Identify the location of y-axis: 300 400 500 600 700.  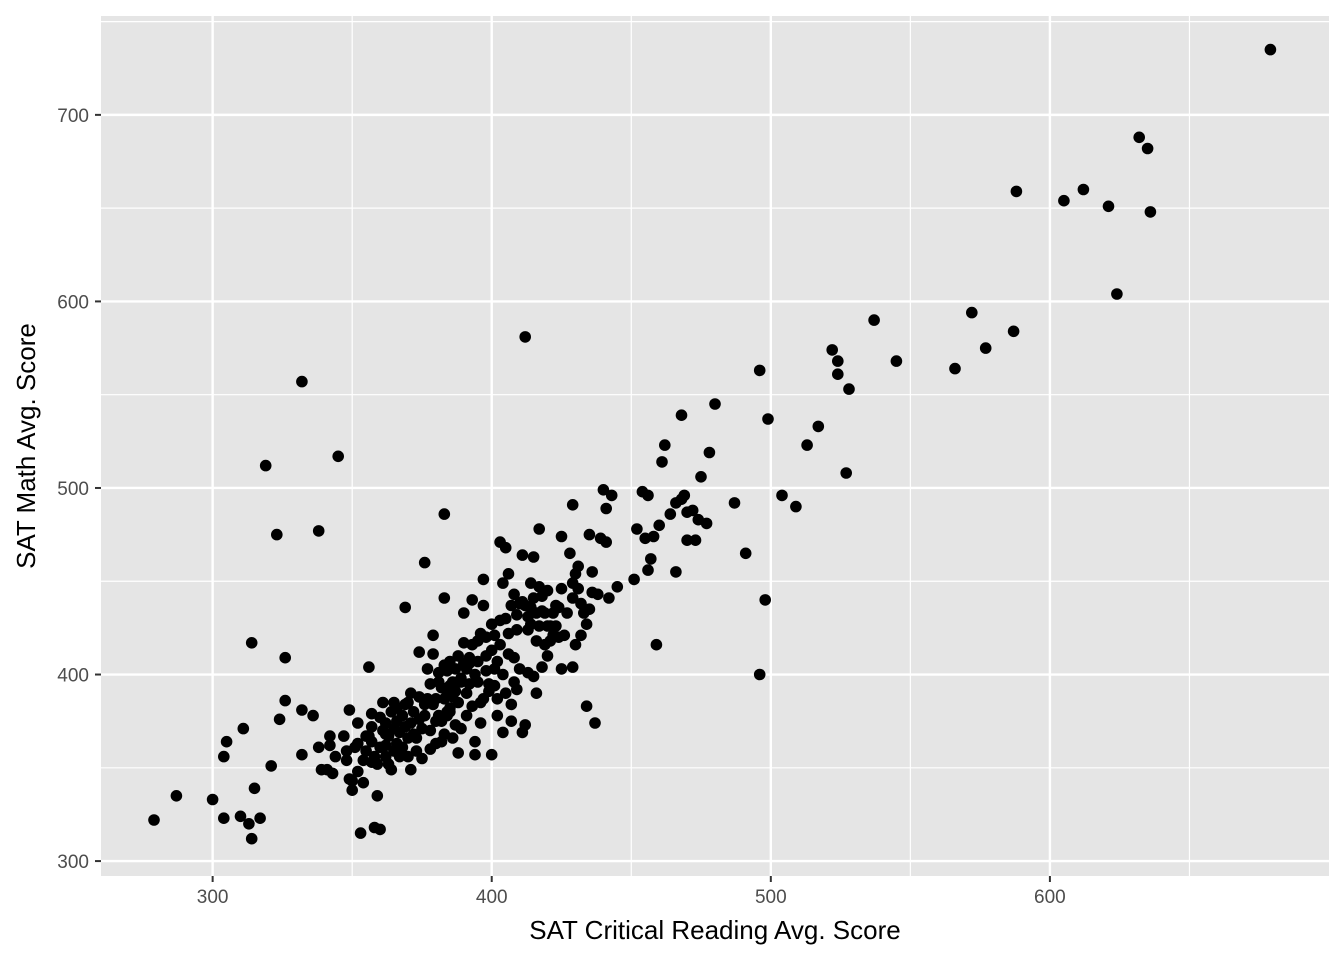
(79, 489).